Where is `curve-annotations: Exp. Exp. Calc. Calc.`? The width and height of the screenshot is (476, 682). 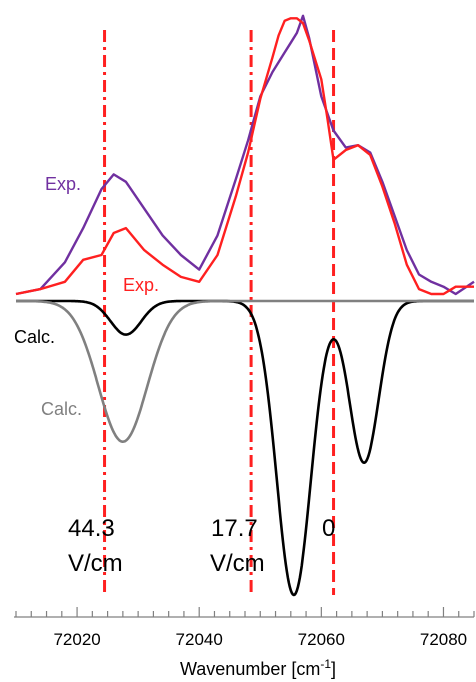 curve-annotations: Exp. Exp. Calc. Calc. is located at coordinates (86, 296).